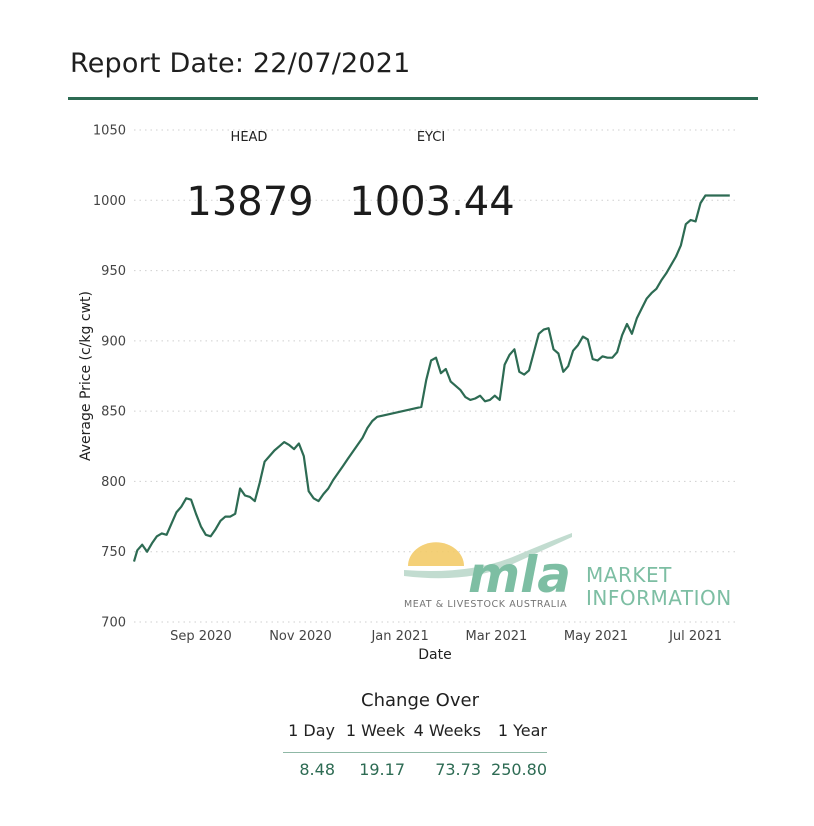  I want to click on x-tick-label: Nov 2020, so click(300, 636).